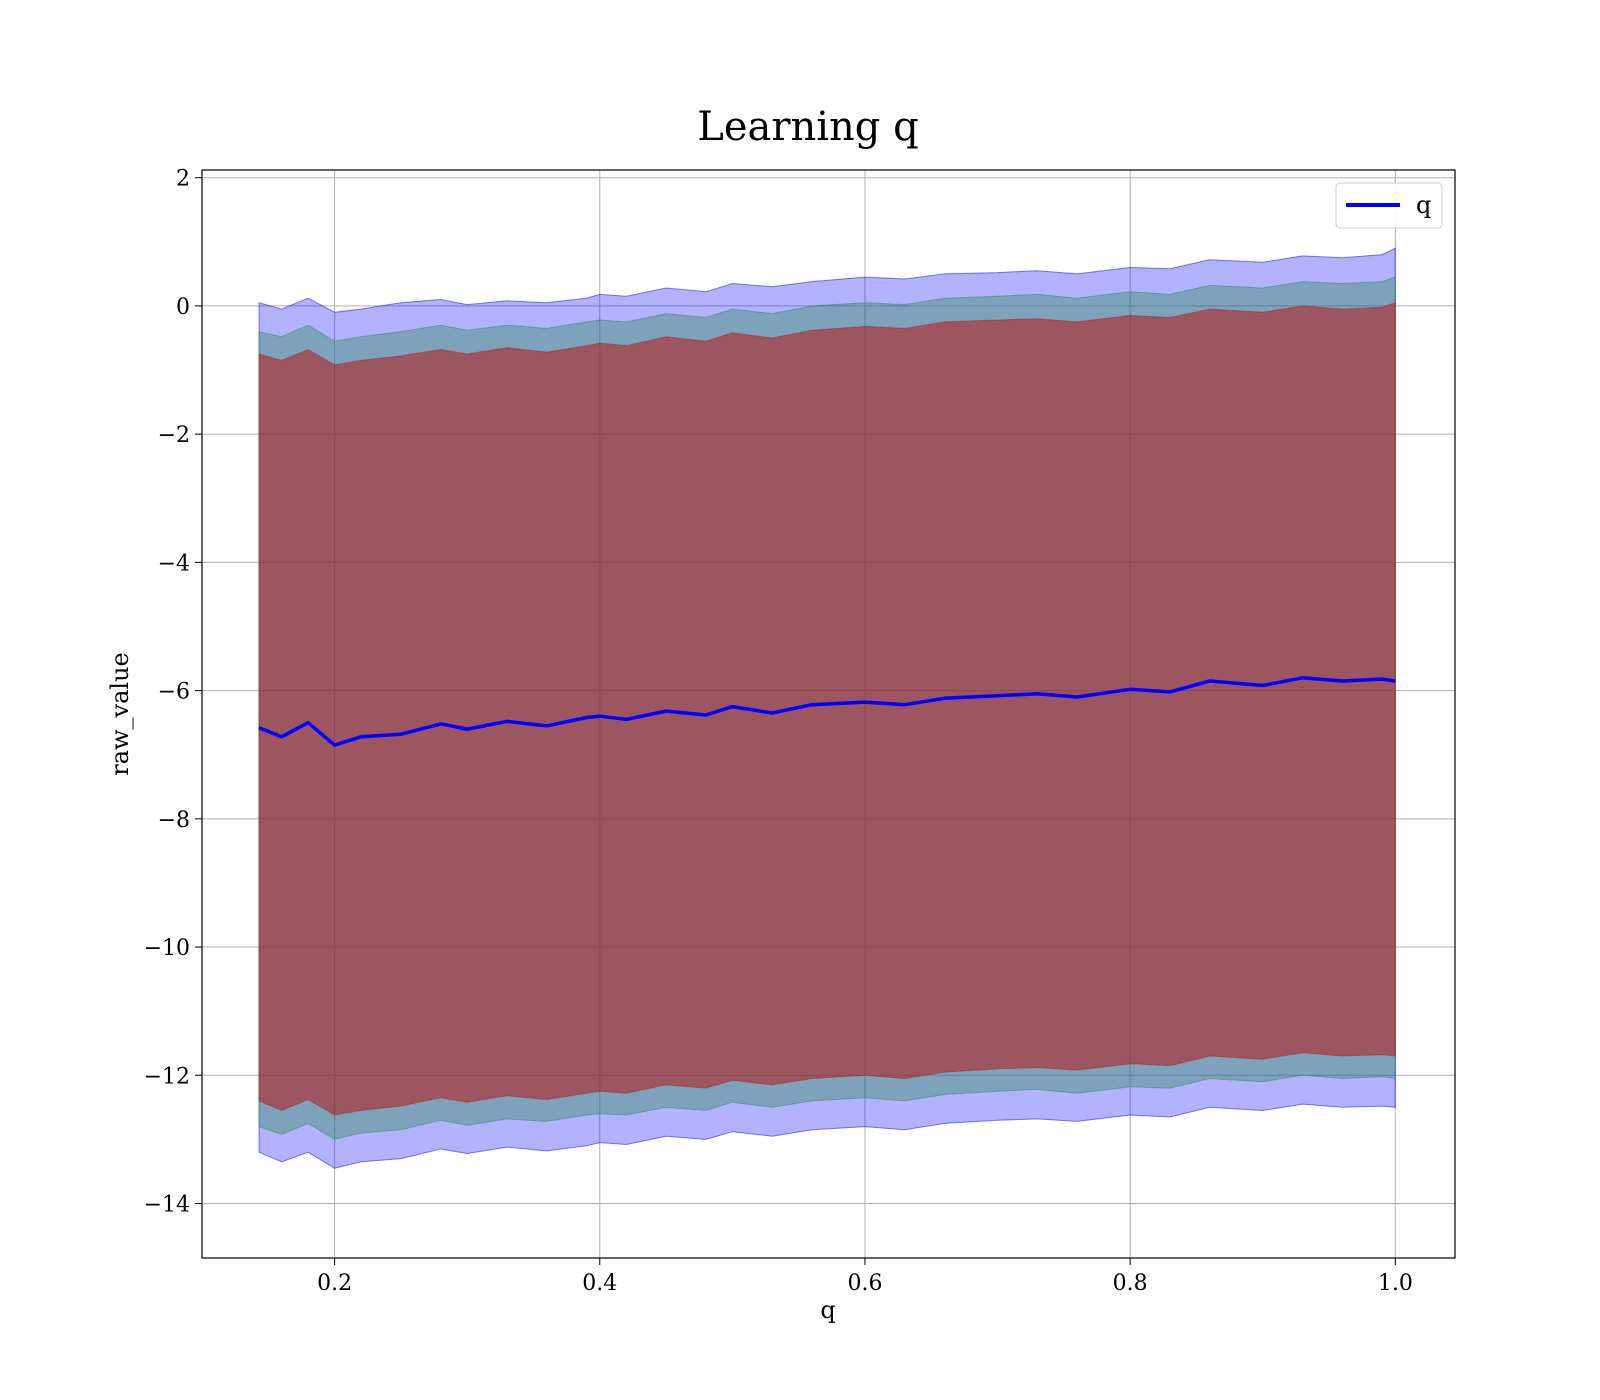 This screenshot has width=1600, height=1400. I want to click on legend: q, so click(1389, 205).